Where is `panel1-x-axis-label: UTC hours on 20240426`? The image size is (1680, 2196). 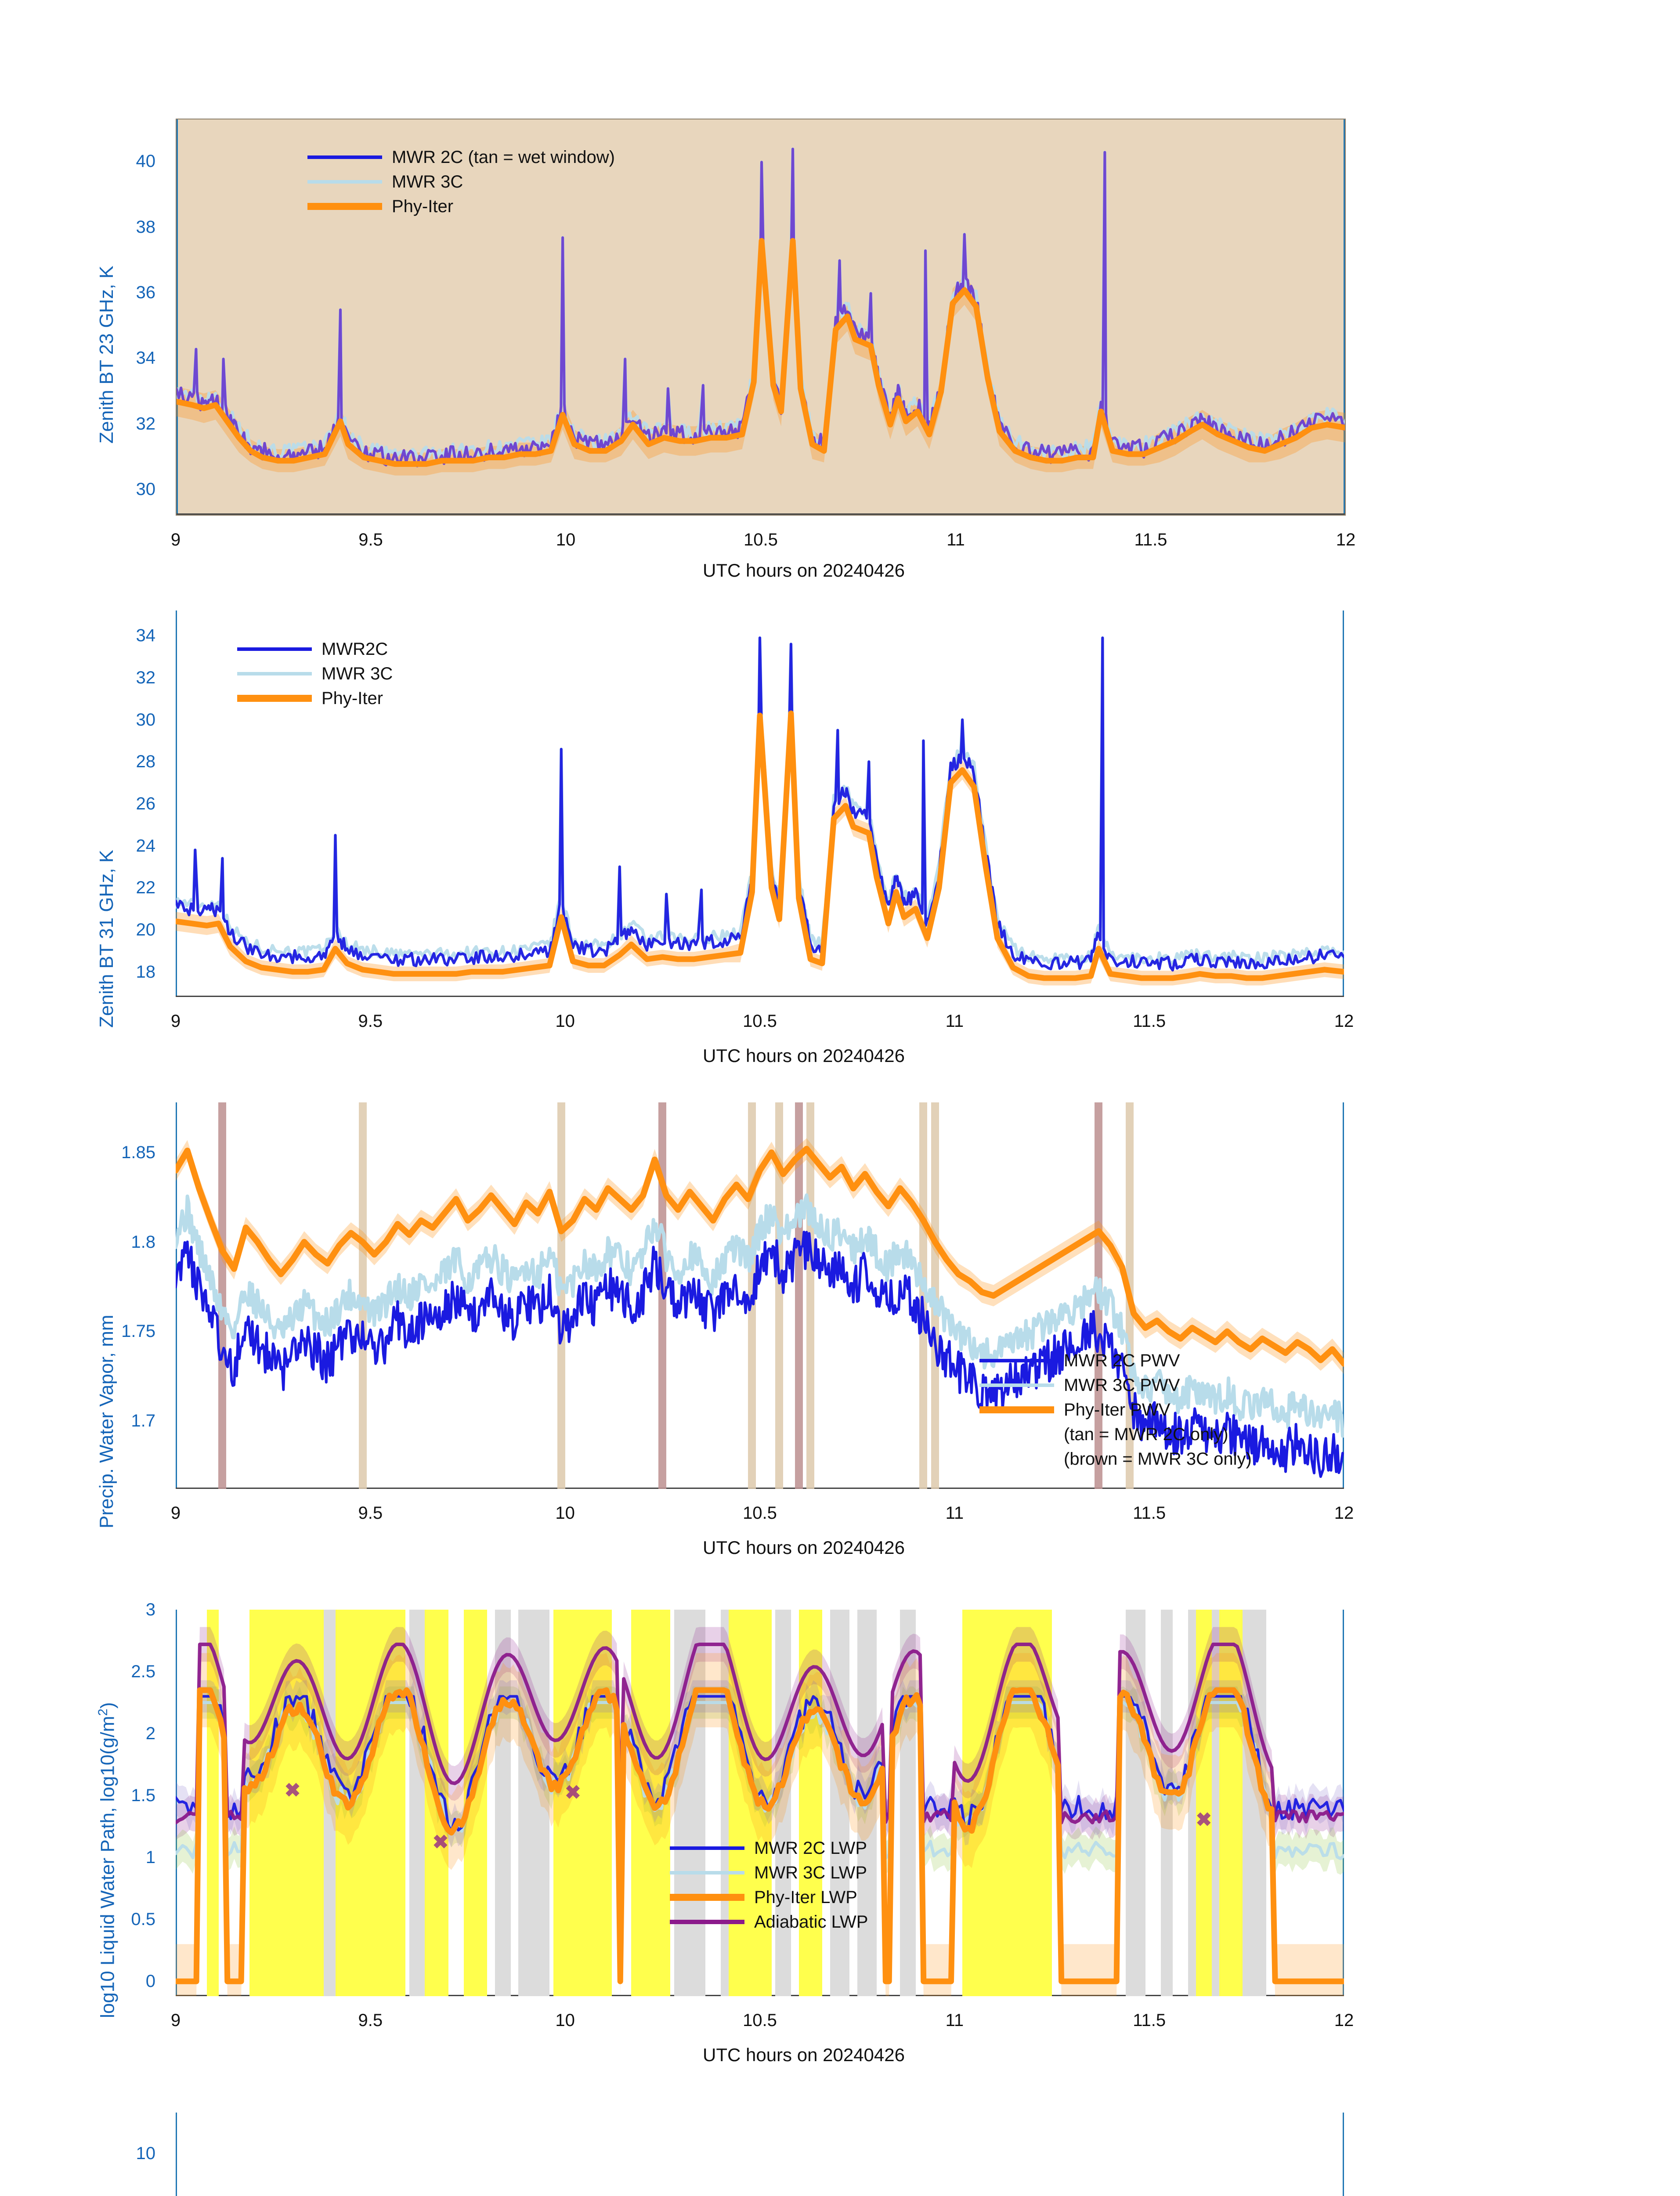 panel1-x-axis-label: UTC hours on 20240426 is located at coordinates (804, 570).